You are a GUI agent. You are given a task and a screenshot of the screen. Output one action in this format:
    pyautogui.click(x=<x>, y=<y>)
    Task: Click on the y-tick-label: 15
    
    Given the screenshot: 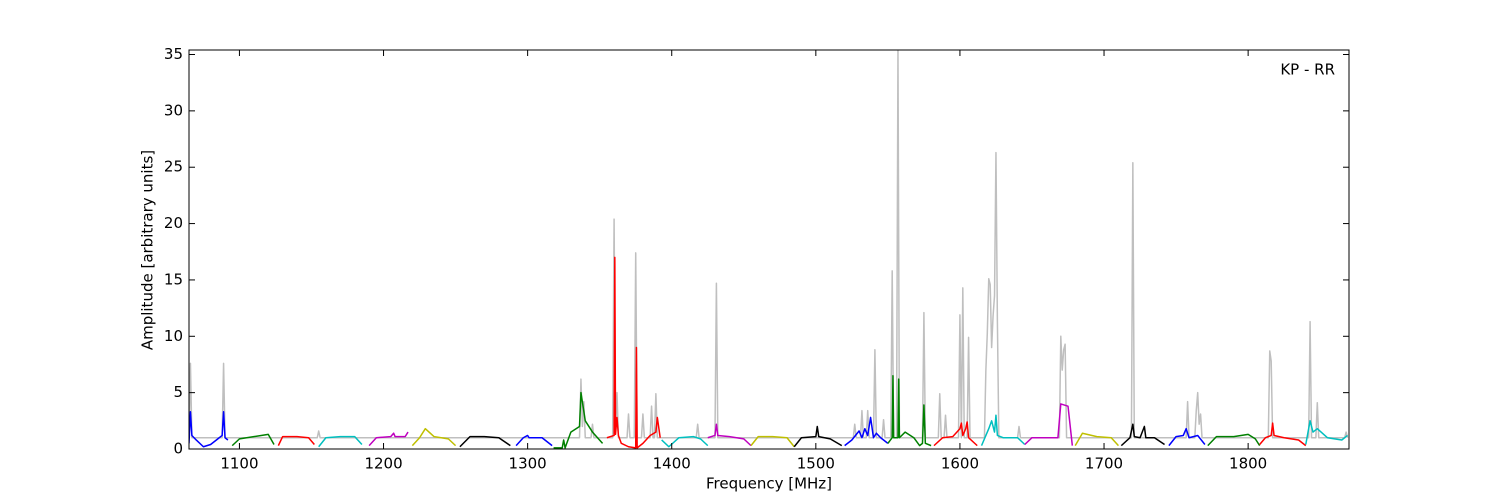 What is the action you would take?
    pyautogui.click(x=173, y=279)
    